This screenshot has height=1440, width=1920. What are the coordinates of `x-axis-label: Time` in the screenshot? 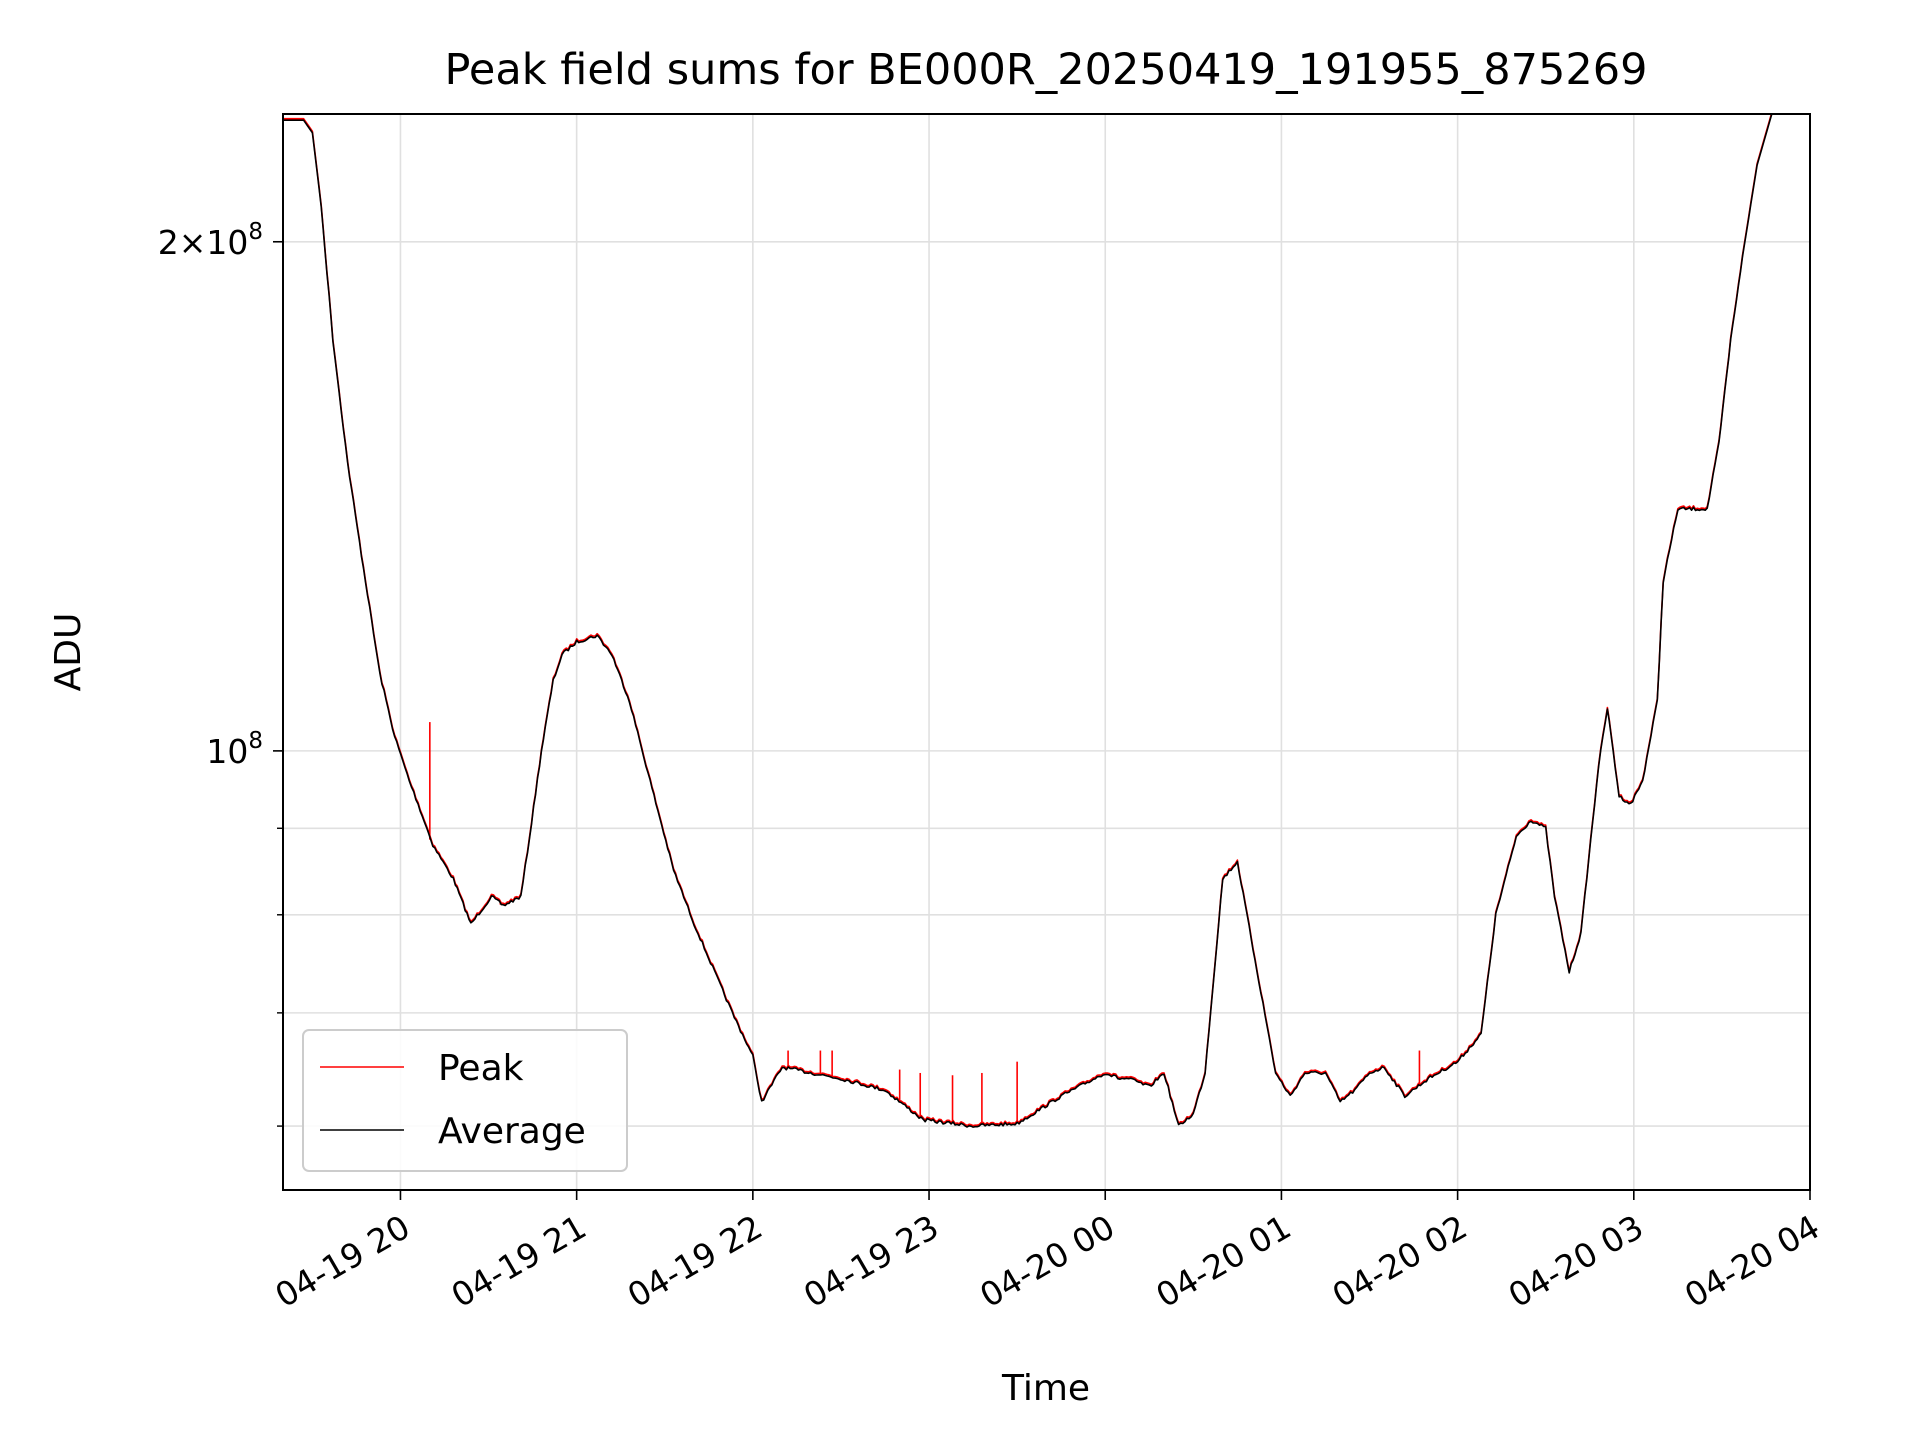 It's located at (1045, 1388).